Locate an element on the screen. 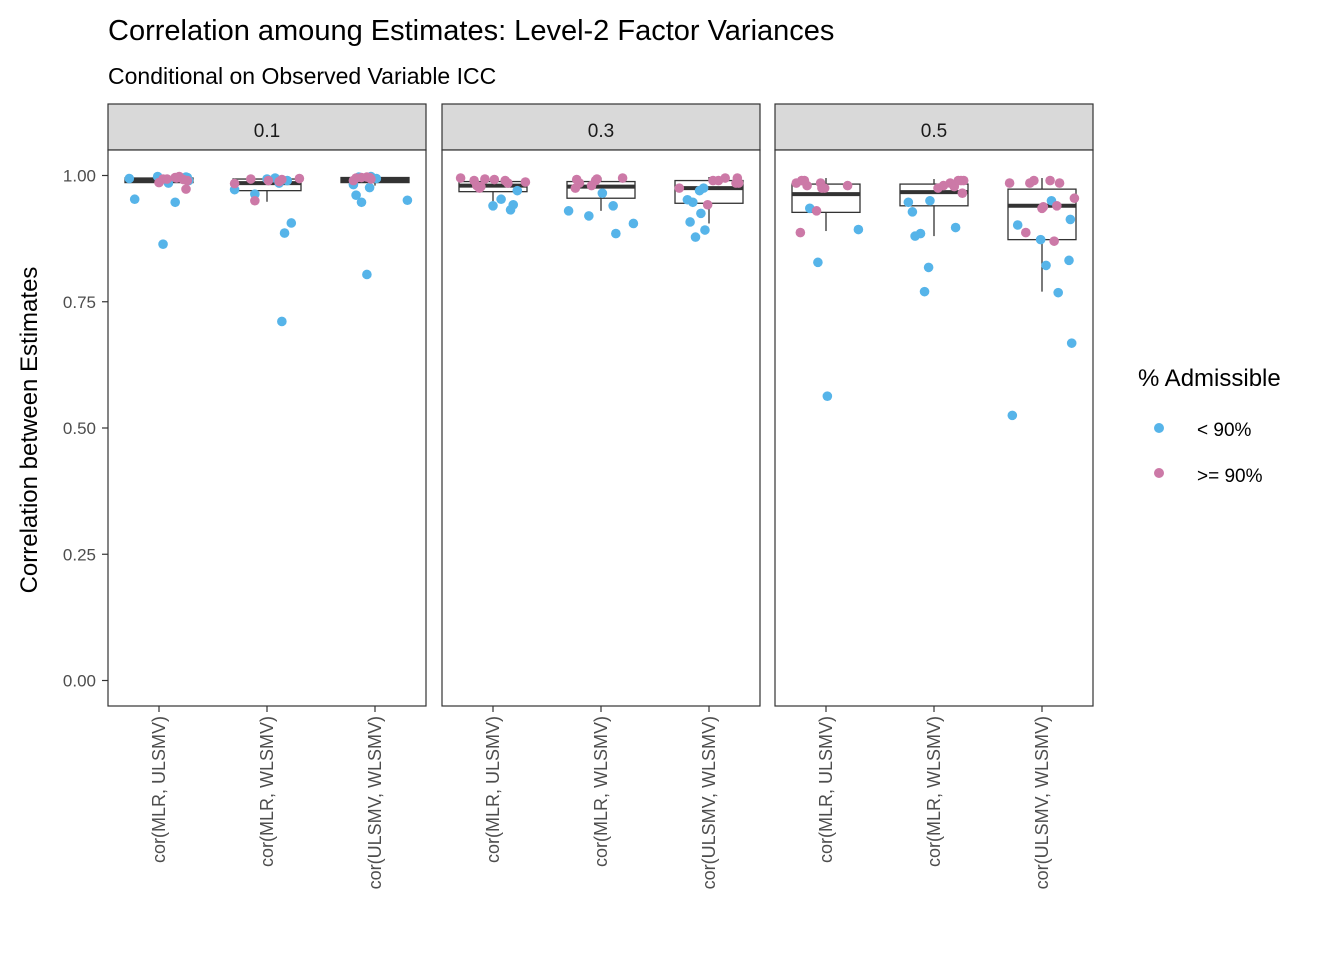  y-tick-label: 0.50 is located at coordinates (79, 428).